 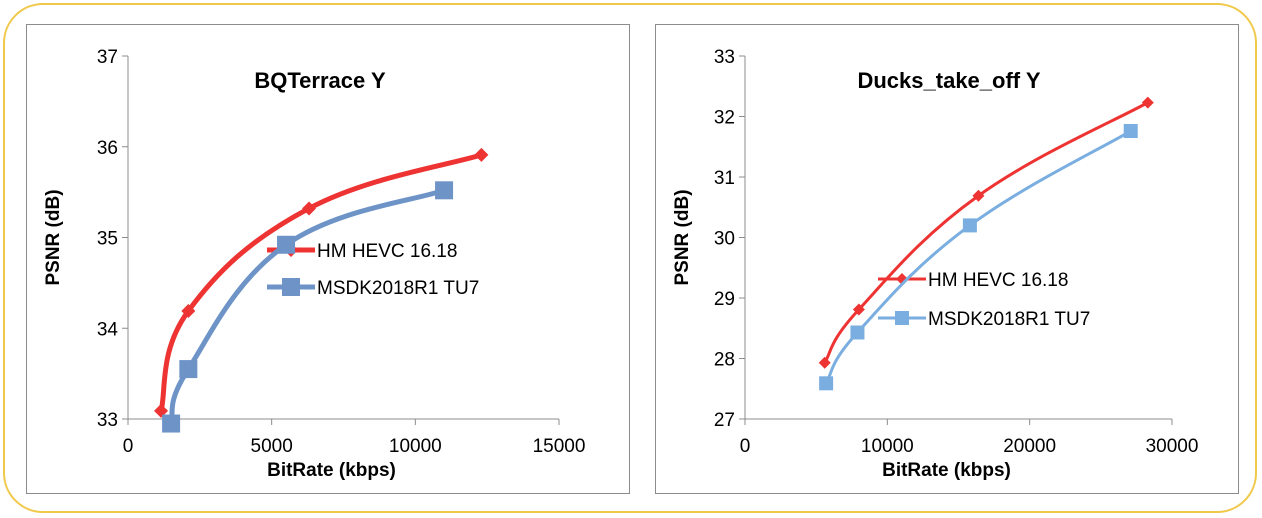 I want to click on y-tick-label: 37, so click(x=107, y=57).